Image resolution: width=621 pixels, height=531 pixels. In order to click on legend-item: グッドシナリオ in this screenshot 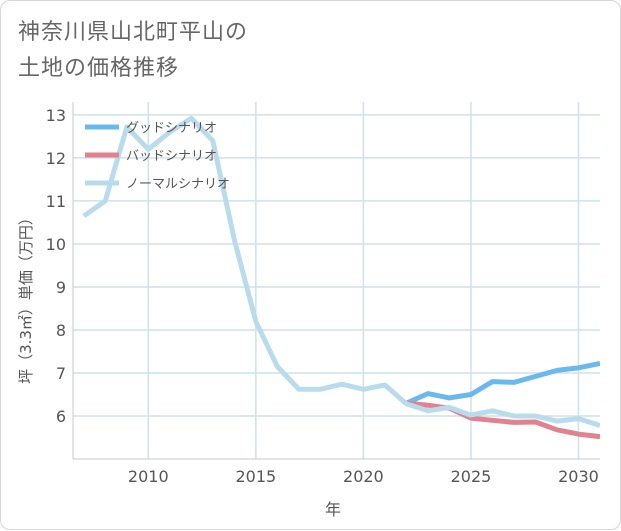, I will do `click(151, 128)`.